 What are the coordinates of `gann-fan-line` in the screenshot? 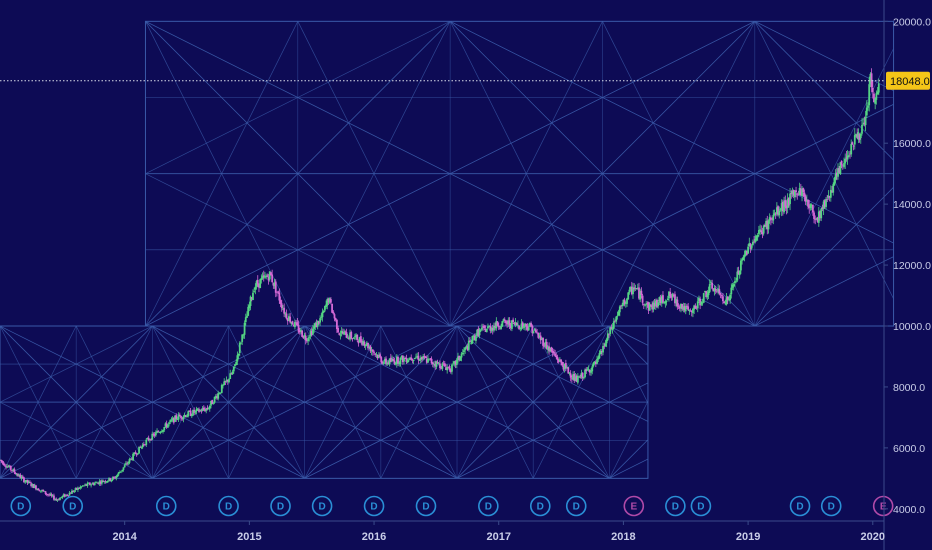 It's located at (38, 402).